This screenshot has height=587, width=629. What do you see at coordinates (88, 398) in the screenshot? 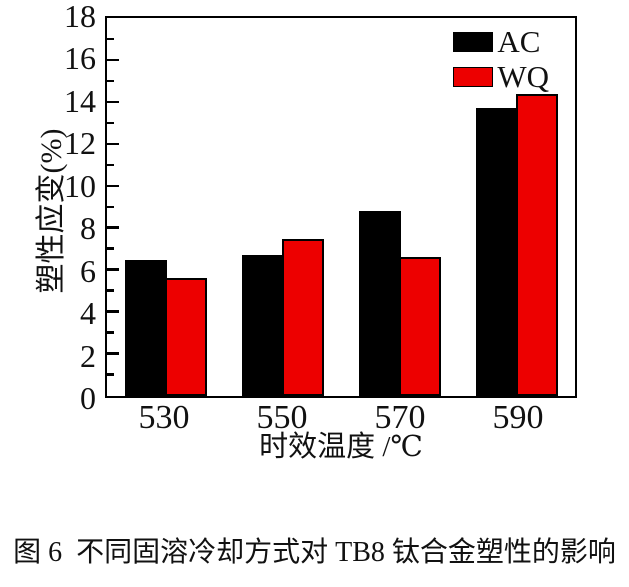
I see `y-tick-label: 0` at bounding box center [88, 398].